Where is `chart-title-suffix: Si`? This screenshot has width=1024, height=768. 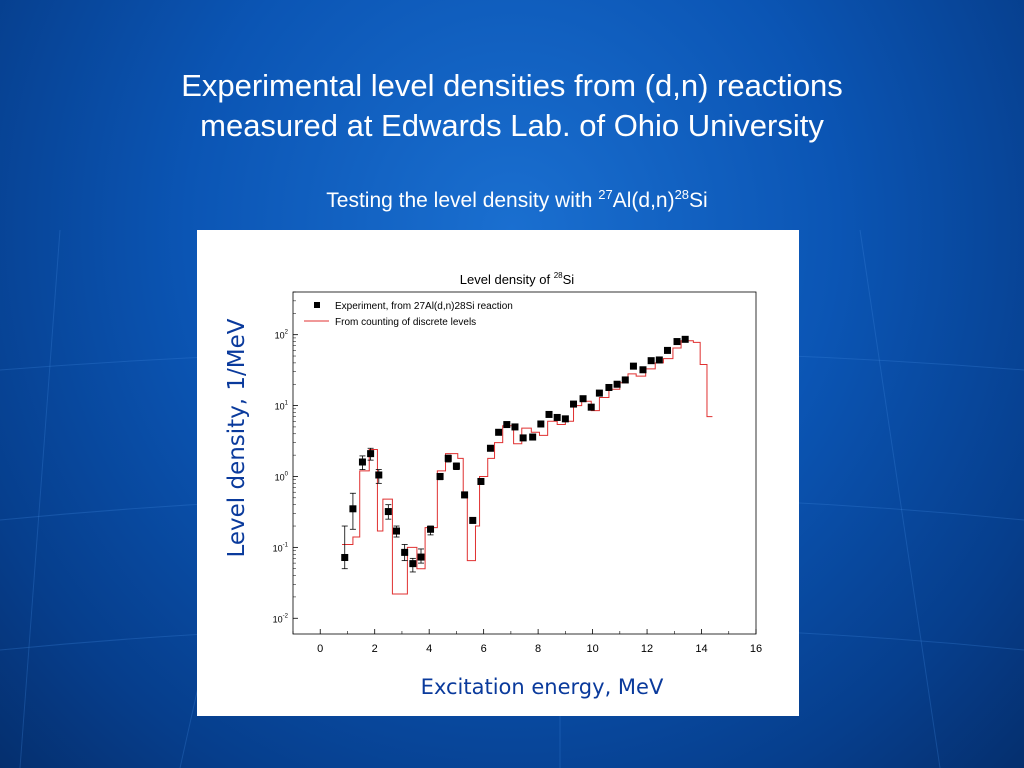 chart-title-suffix: Si is located at coordinates (569, 279).